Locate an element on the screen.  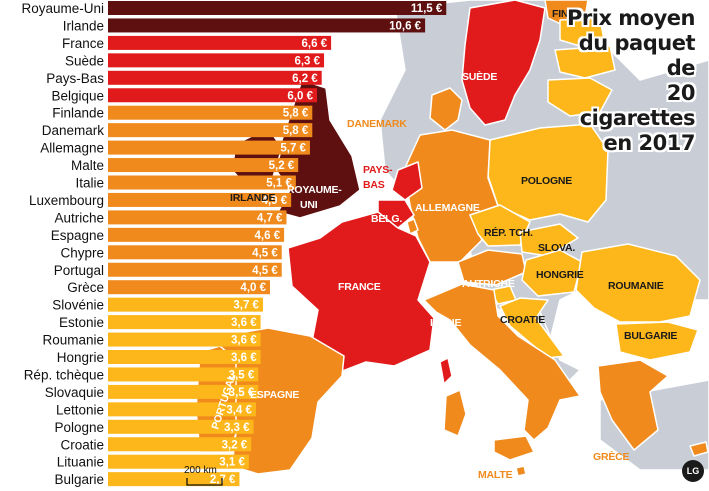
ranking-country-name: Chypre is located at coordinates (82, 252).